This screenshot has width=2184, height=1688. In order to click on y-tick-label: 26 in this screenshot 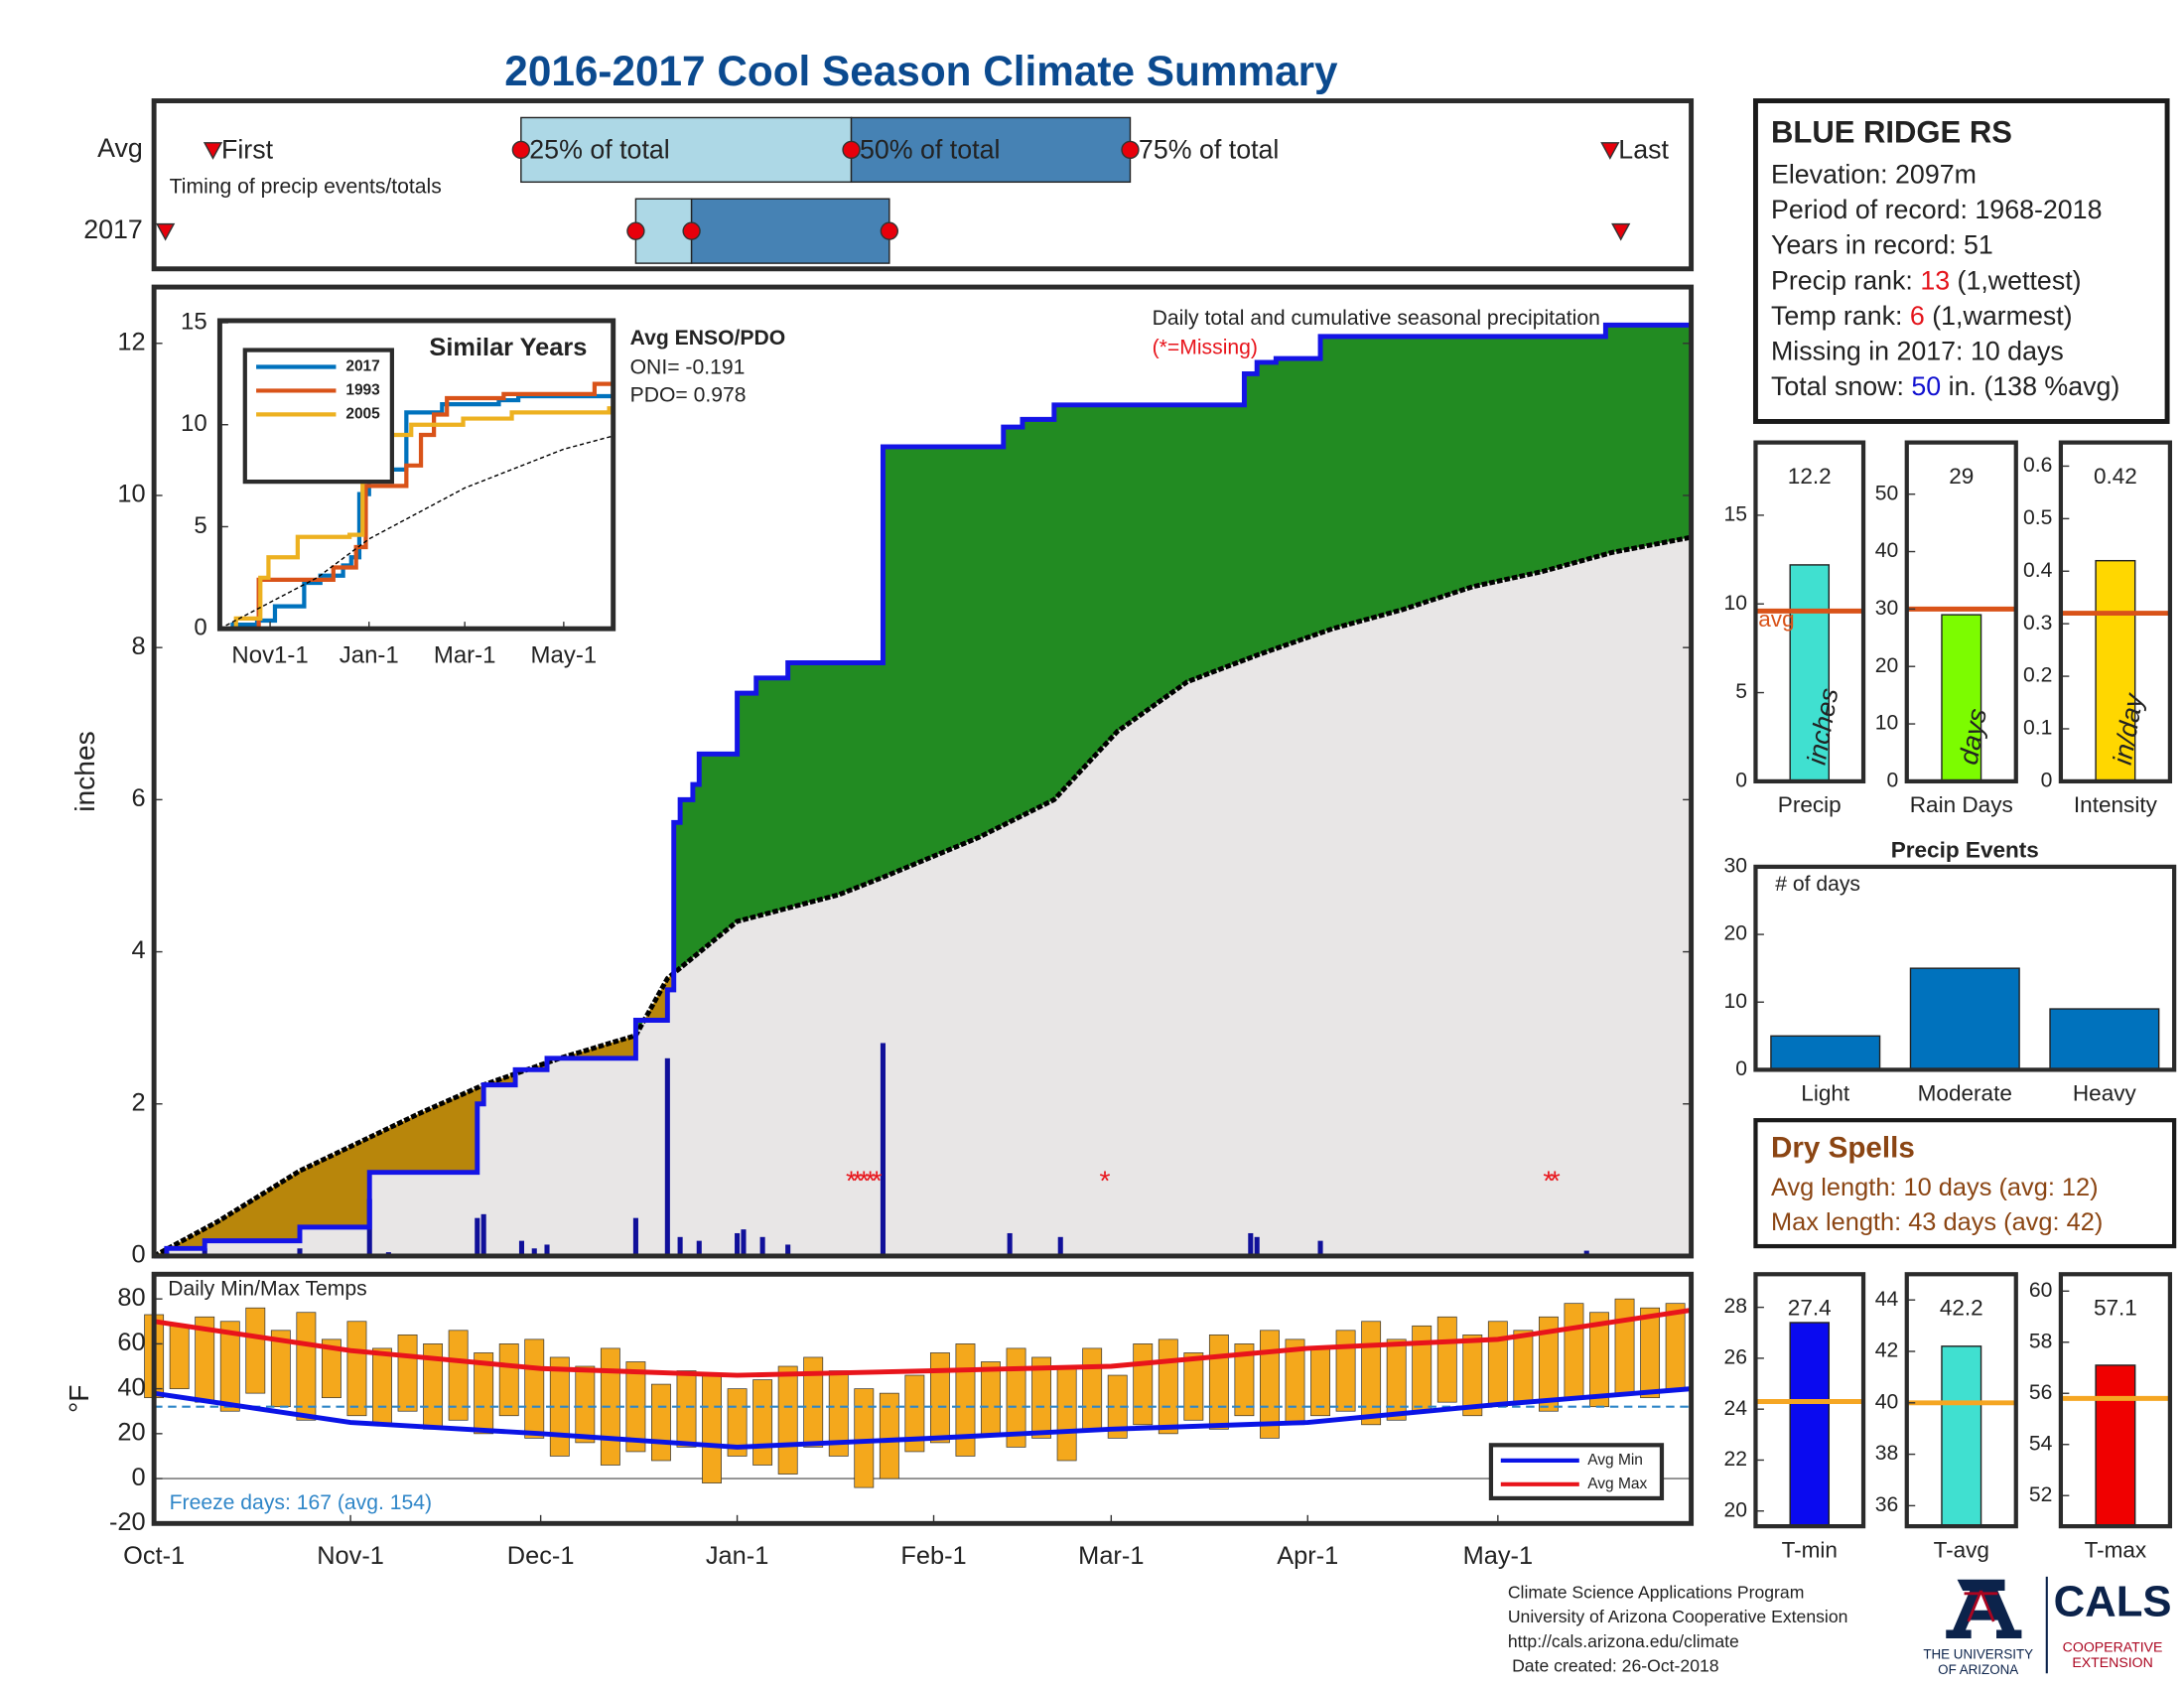, I will do `click(1735, 1356)`.